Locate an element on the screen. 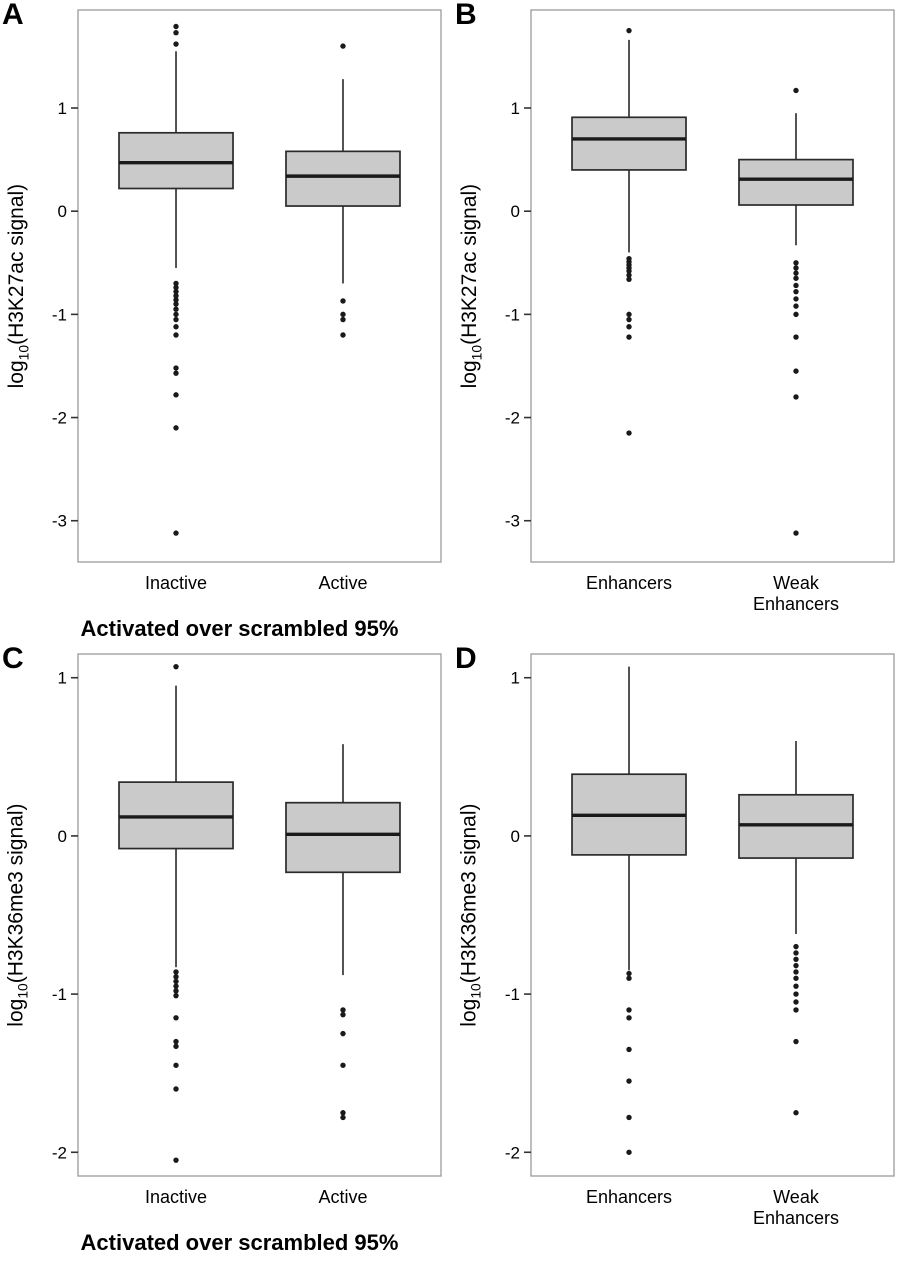  x-tick-label: Active is located at coordinates (342, 583).